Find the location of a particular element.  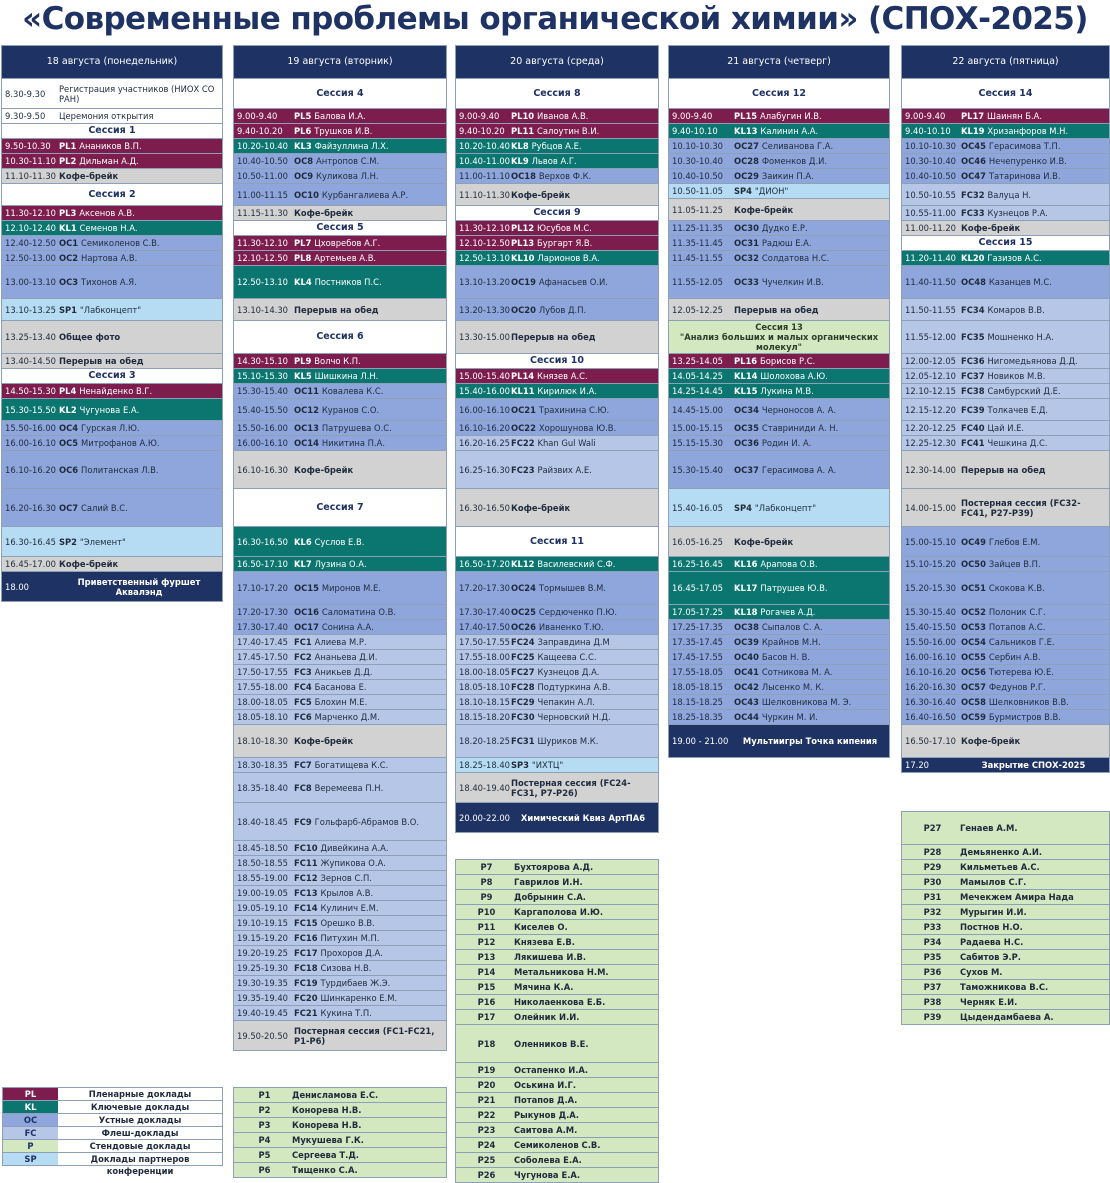

break-row: 16.50-17.10 Кофе-брейк is located at coordinates (1005, 741).